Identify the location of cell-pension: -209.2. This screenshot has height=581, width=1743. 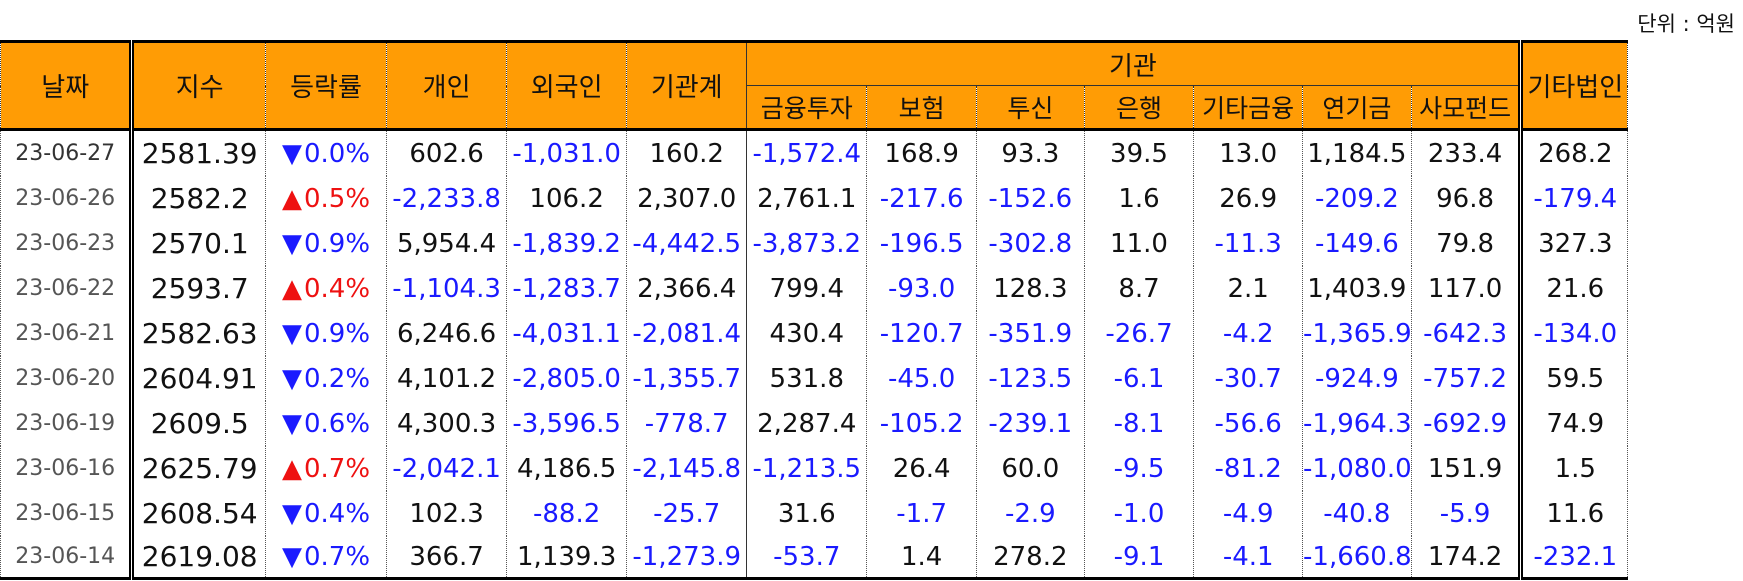
(1357, 198).